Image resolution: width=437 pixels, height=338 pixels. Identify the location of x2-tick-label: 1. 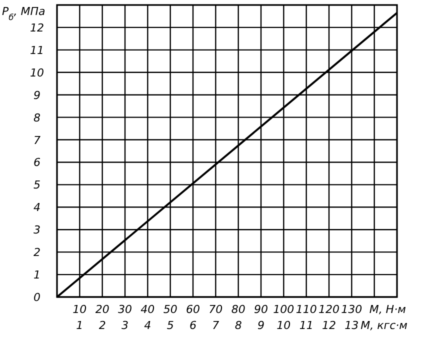
(80, 325).